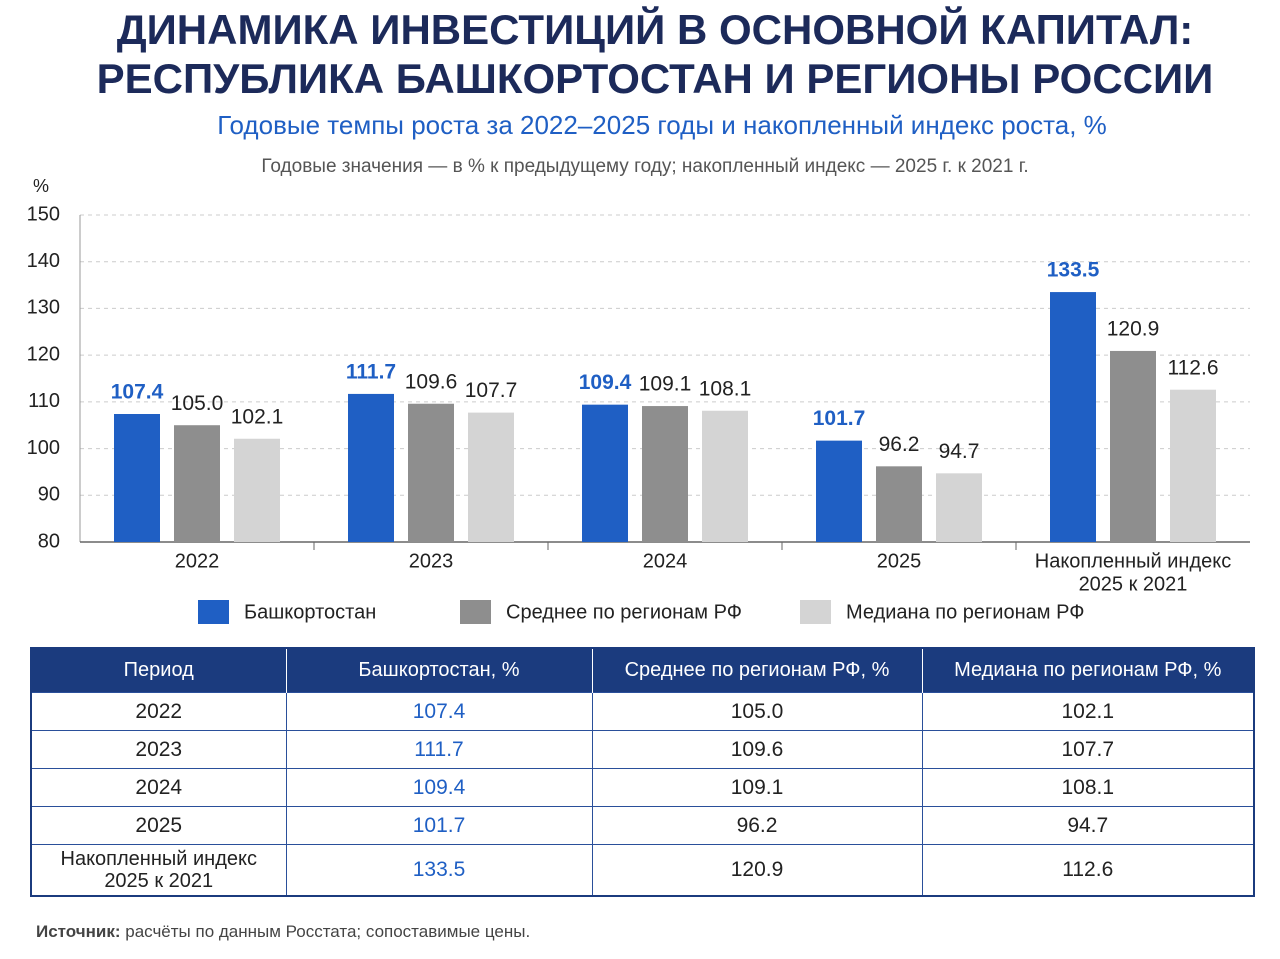  What do you see at coordinates (1088, 749) in the screenshot?
I see `table-cell: 107.7` at bounding box center [1088, 749].